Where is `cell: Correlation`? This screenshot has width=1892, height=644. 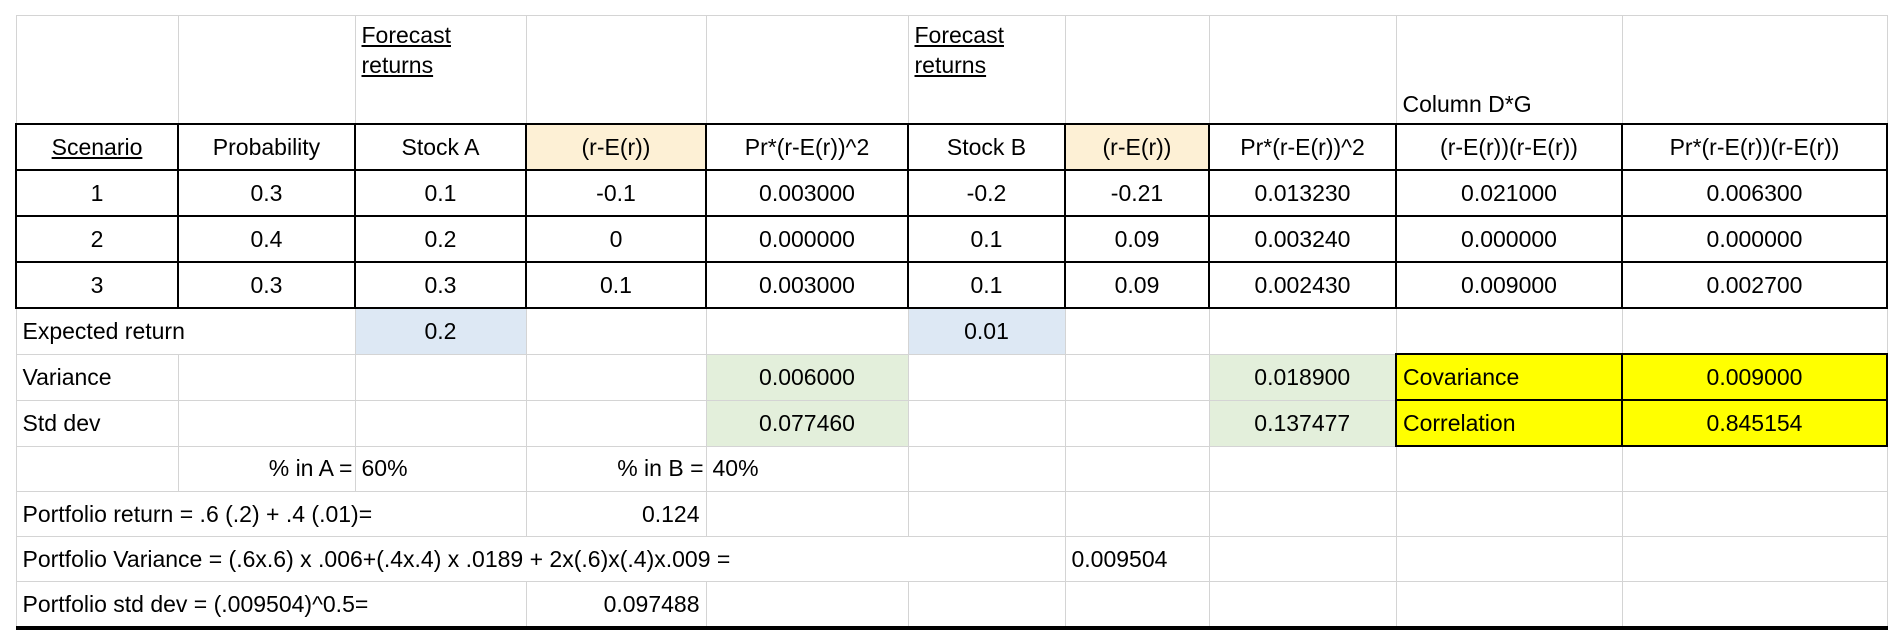
cell: Correlation is located at coordinates (1509, 423).